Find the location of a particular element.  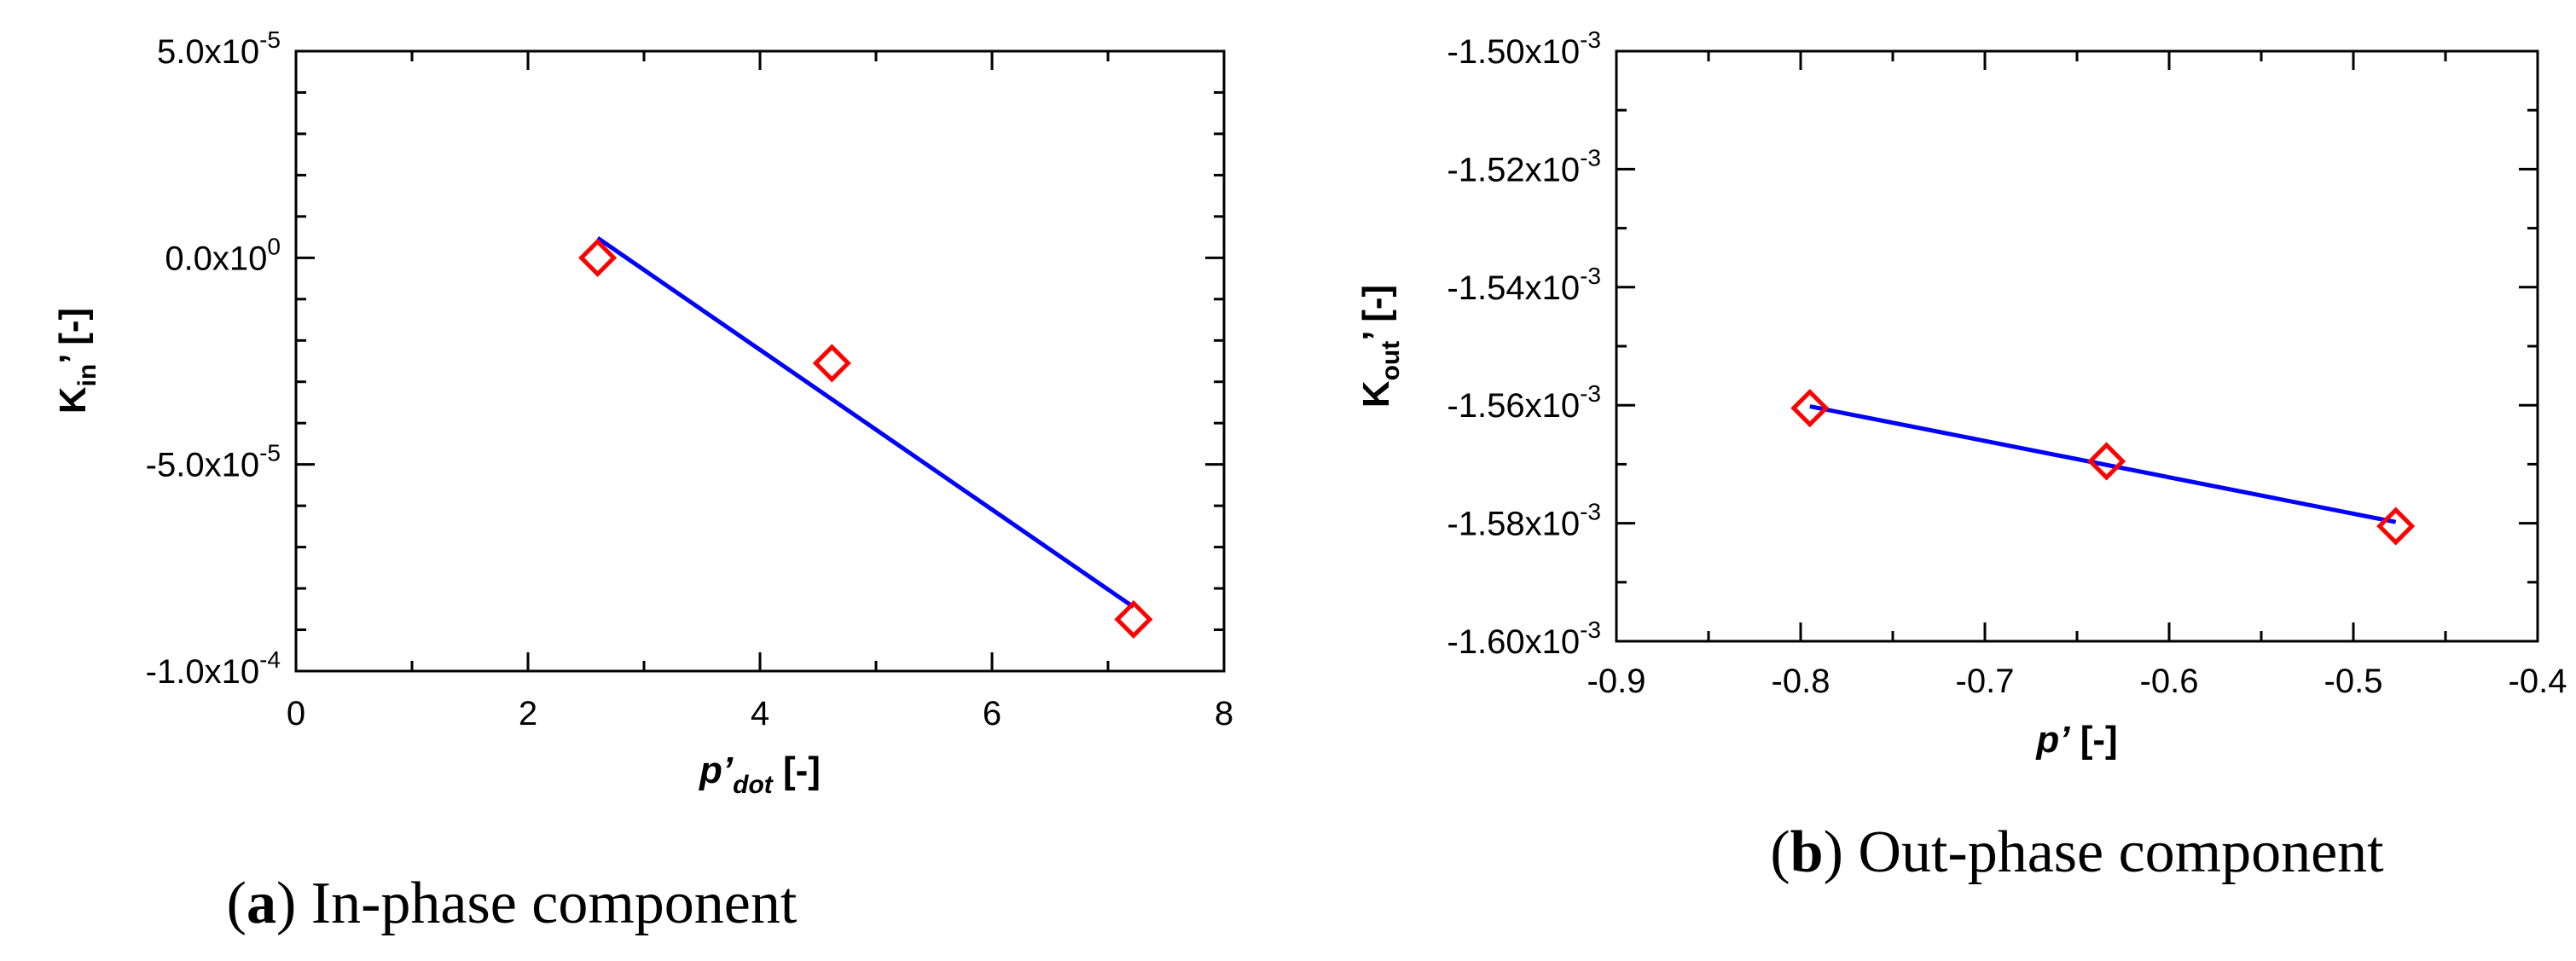

x-tick-label: 8 is located at coordinates (1224, 713).